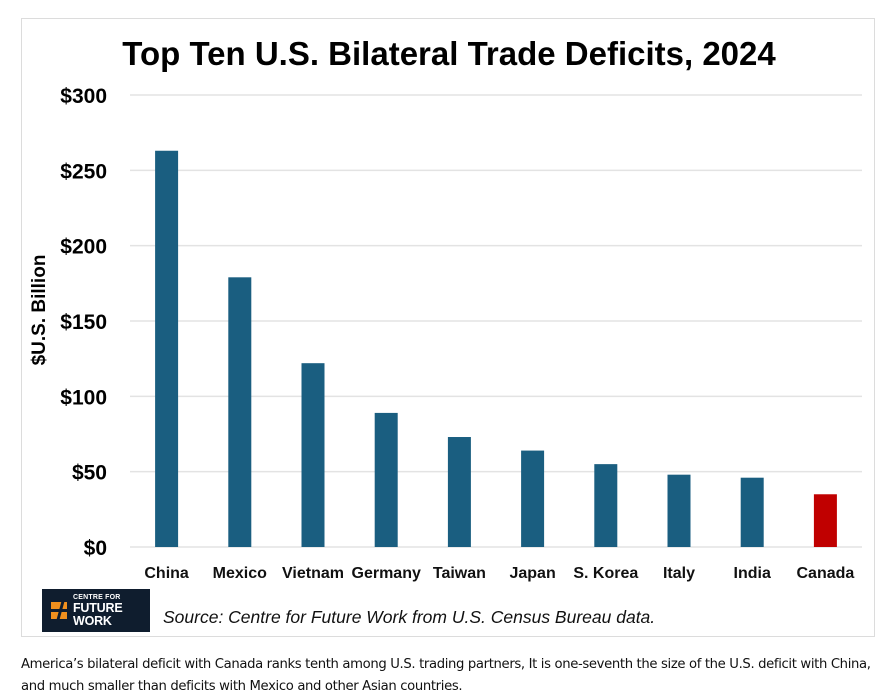 Image resolution: width=896 pixels, height=700 pixels. Describe the element at coordinates (83, 247) in the screenshot. I see `y-tick-label: $200` at that location.